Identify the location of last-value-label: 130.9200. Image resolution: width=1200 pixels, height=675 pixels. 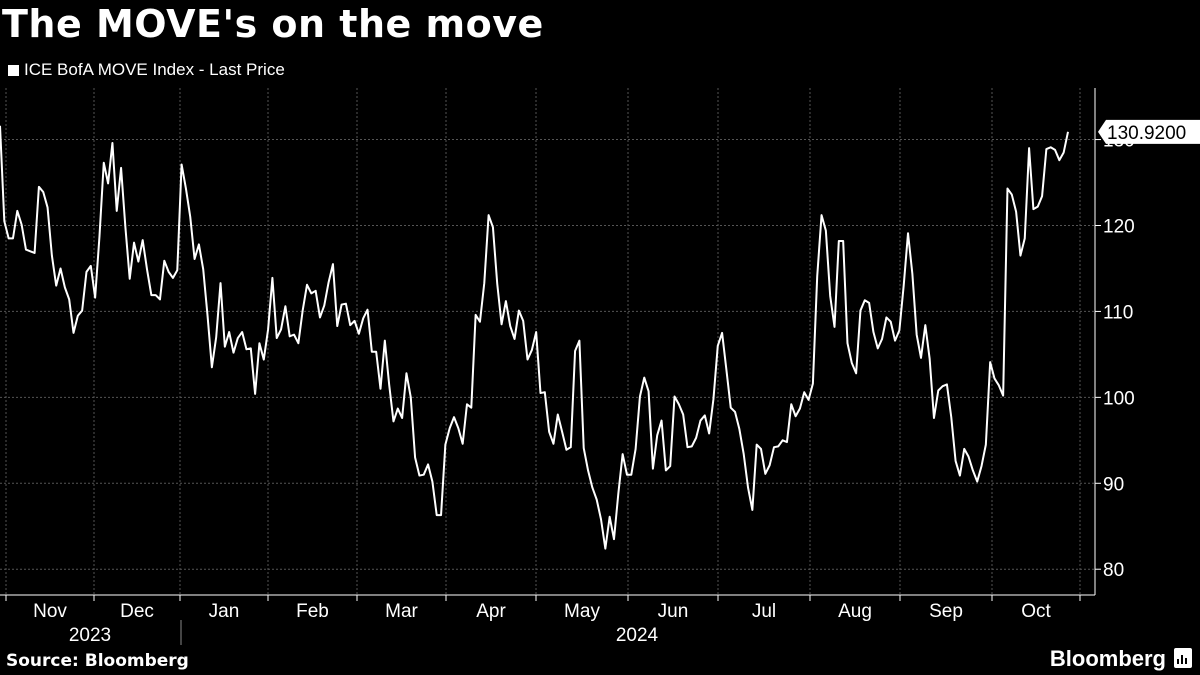
(1146, 133).